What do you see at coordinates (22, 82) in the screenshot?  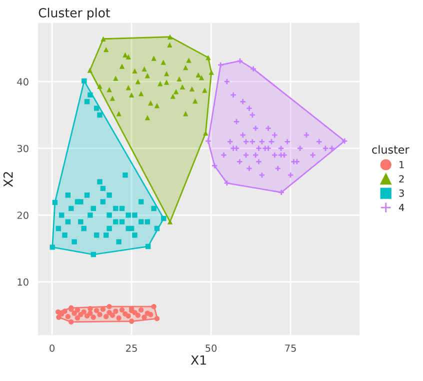 I see `y-tick-label: 40` at bounding box center [22, 82].